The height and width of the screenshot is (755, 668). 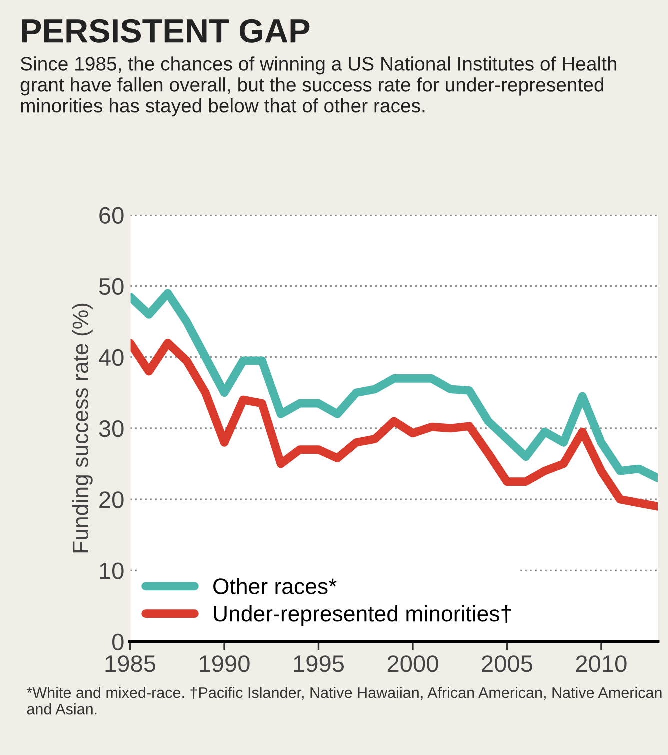 What do you see at coordinates (363, 615) in the screenshot?
I see `legend-label: Under-represented minorities†` at bounding box center [363, 615].